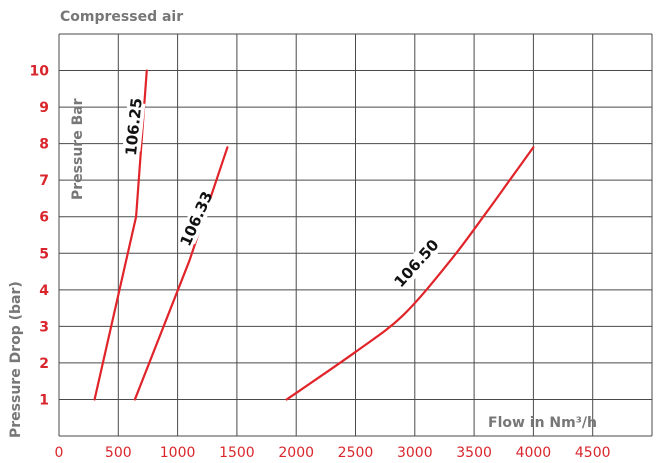 The width and height of the screenshot is (669, 463). I want to click on y-tick-label: 4, so click(44, 291).